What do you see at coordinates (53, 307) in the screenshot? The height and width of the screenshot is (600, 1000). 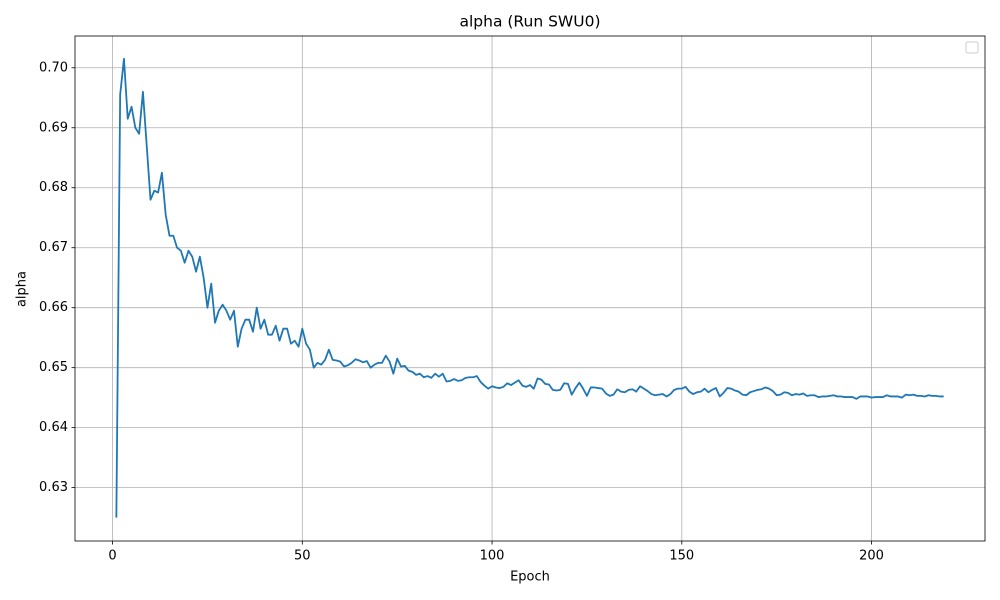 I see `y-tick-label: 0.66` at bounding box center [53, 307].